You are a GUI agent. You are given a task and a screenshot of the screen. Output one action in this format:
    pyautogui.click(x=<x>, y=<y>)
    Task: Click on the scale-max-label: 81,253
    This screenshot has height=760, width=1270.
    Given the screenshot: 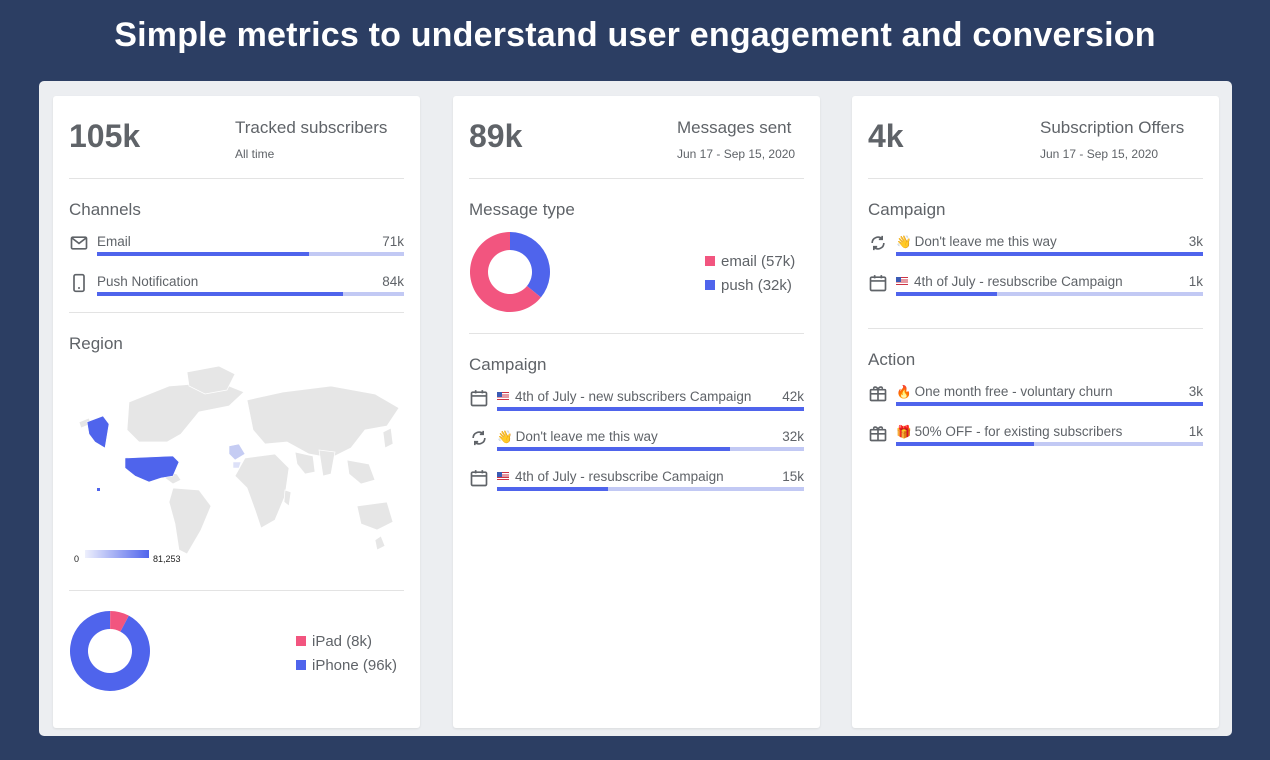 What is the action you would take?
    pyautogui.click(x=167, y=559)
    